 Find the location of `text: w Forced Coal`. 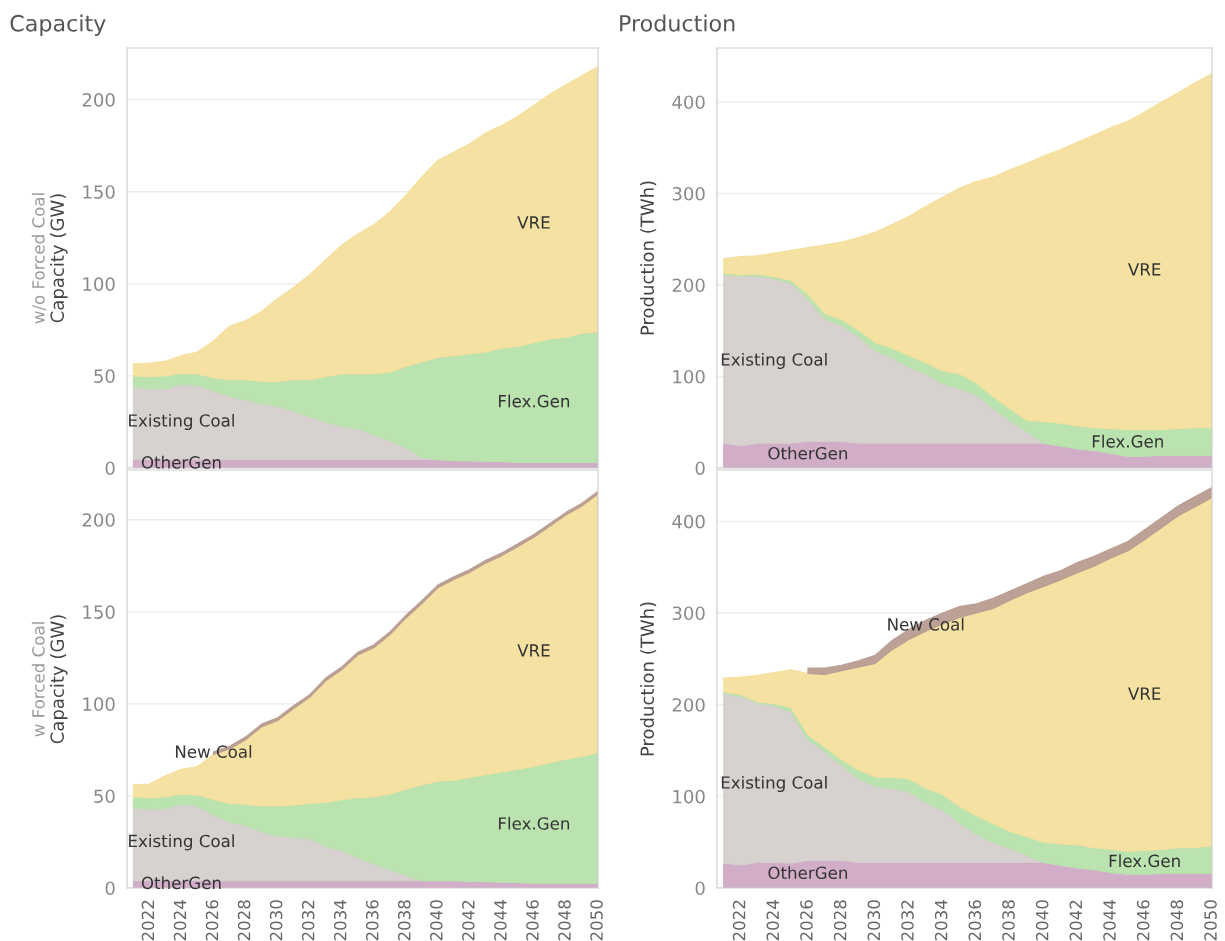

text: w Forced Coal is located at coordinates (38, 679).